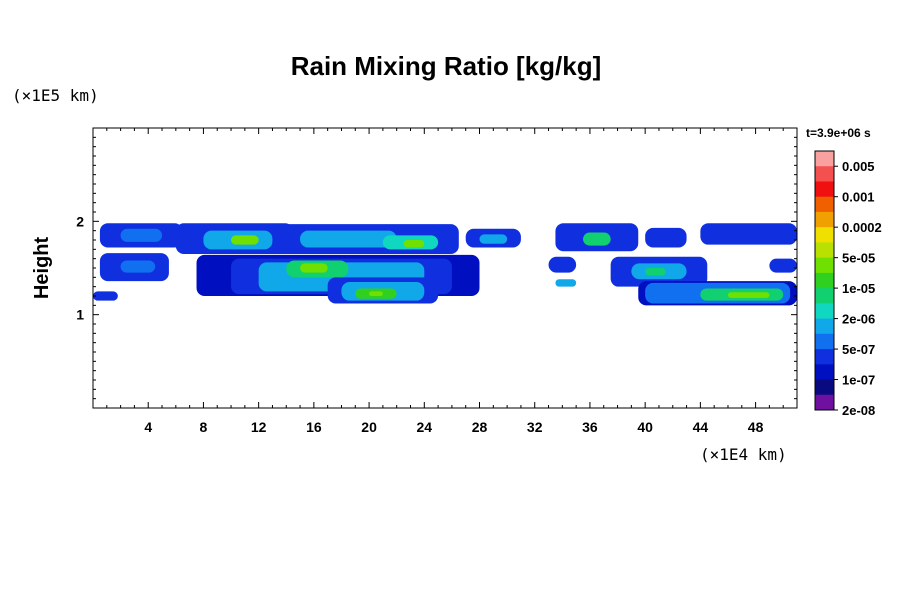 Image resolution: width=900 pixels, height=600 pixels. Describe the element at coordinates (838, 133) in the screenshot. I see `time-label: t=3.9e+06 s` at that location.